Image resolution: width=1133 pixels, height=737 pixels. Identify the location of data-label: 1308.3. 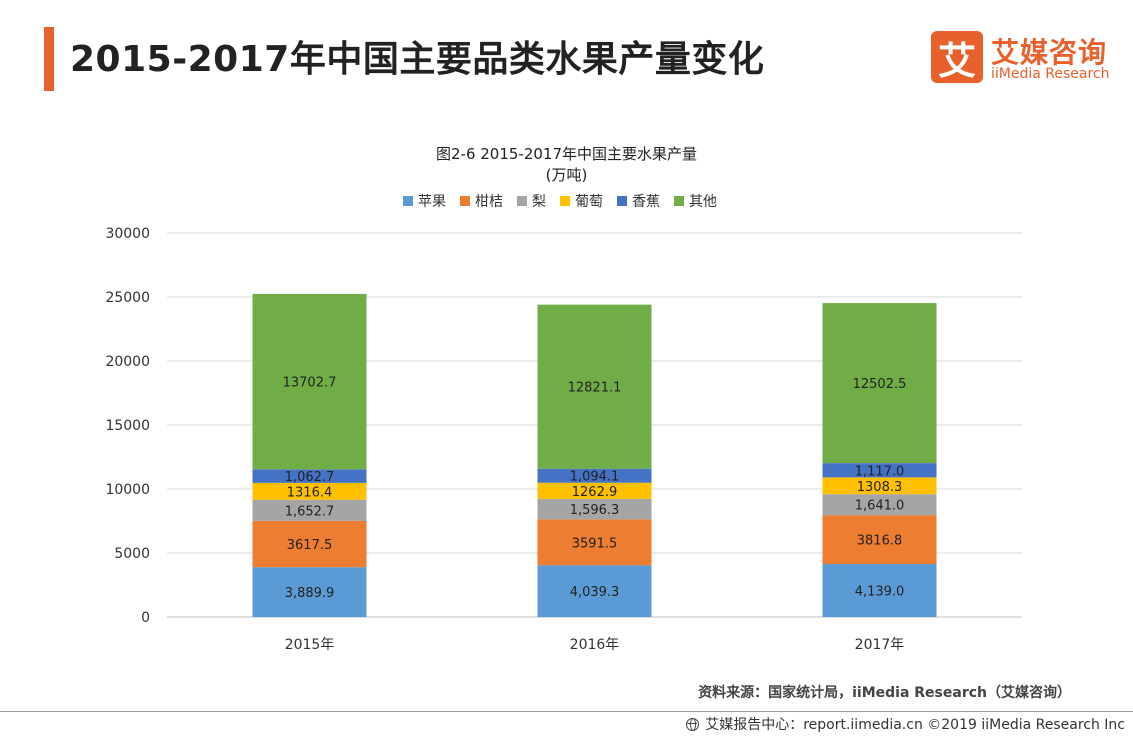
(880, 487).